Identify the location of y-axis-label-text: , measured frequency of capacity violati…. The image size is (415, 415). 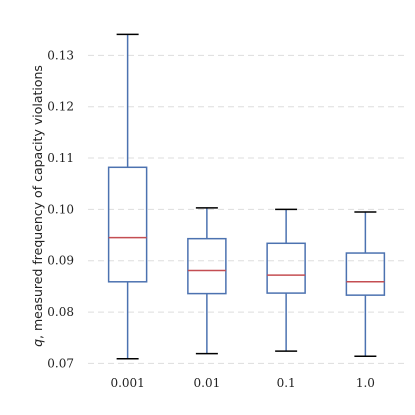
(37, 202).